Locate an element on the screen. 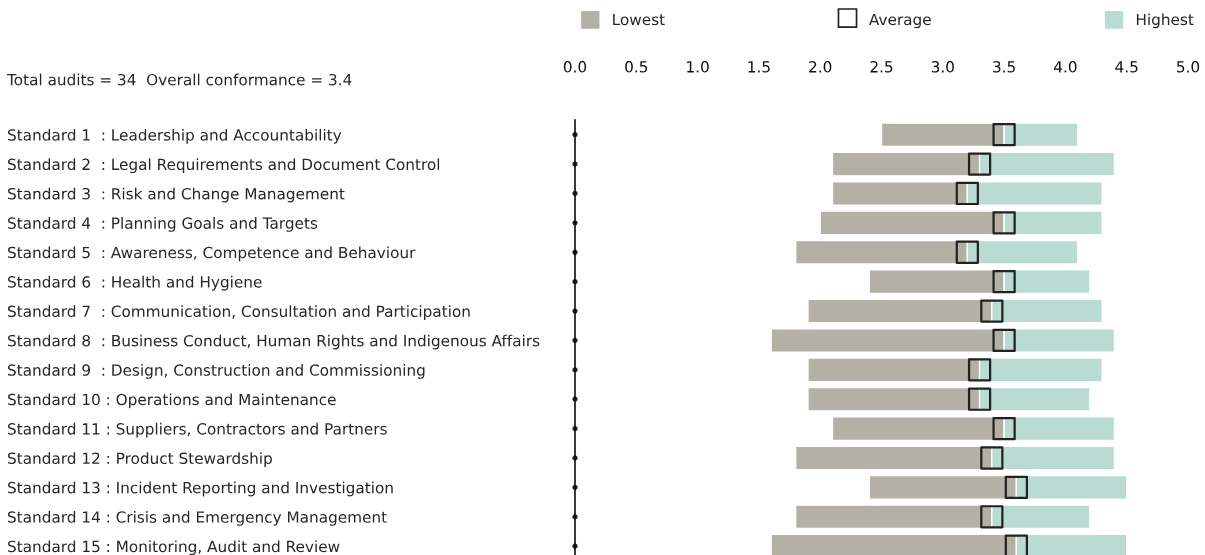  x-tick-label: 4.0 is located at coordinates (1065, 67).